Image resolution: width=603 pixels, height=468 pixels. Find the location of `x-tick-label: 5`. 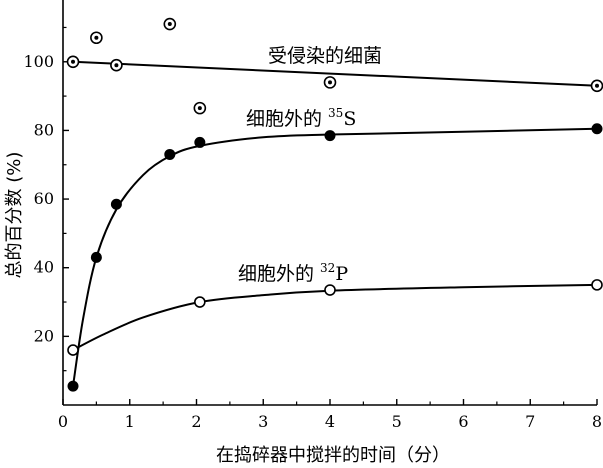

x-tick-label: 5 is located at coordinates (397, 421).